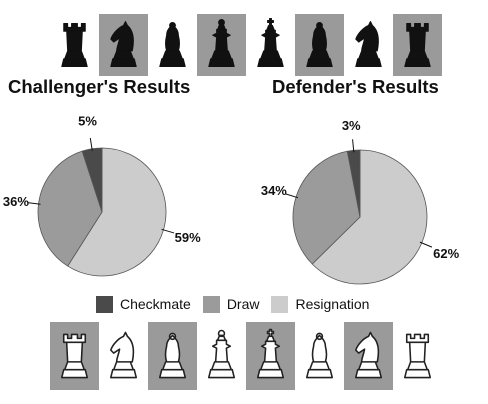 This screenshot has height=404, width=488. I want to click on chart-legend: Checkmate Draw Resignation, so click(238, 304).